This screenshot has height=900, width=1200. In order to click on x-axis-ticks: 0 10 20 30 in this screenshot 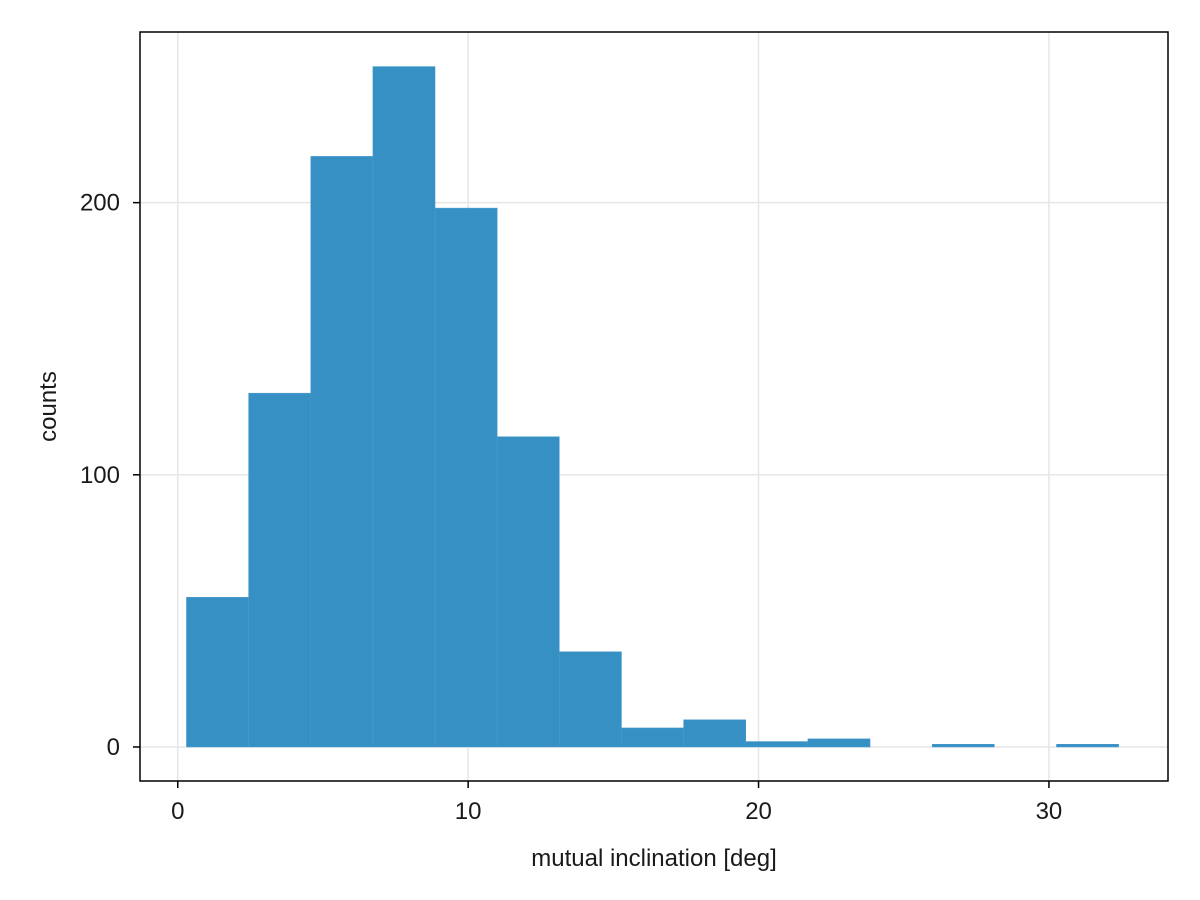, I will do `click(616, 803)`.